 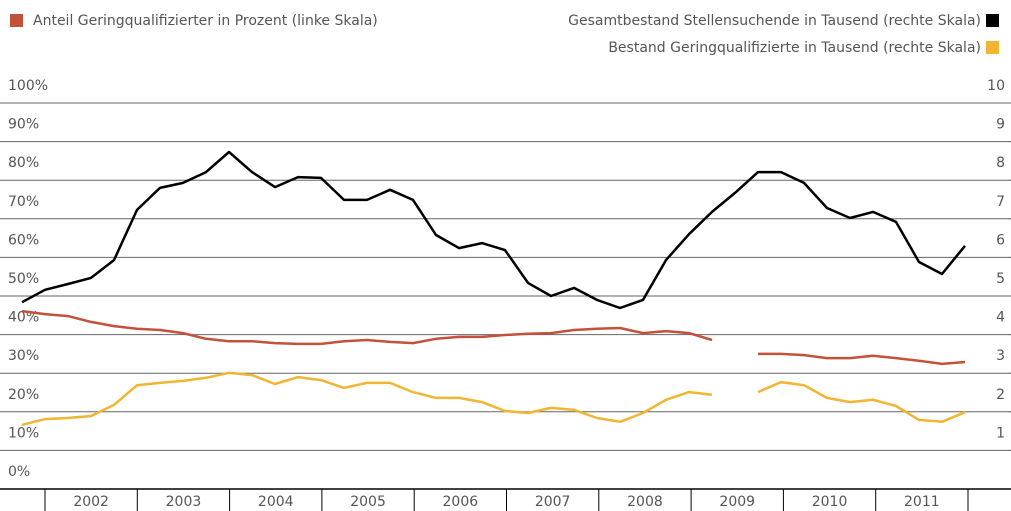 What do you see at coordinates (23, 318) in the screenshot?
I see `y-tick-label: 40%` at bounding box center [23, 318].